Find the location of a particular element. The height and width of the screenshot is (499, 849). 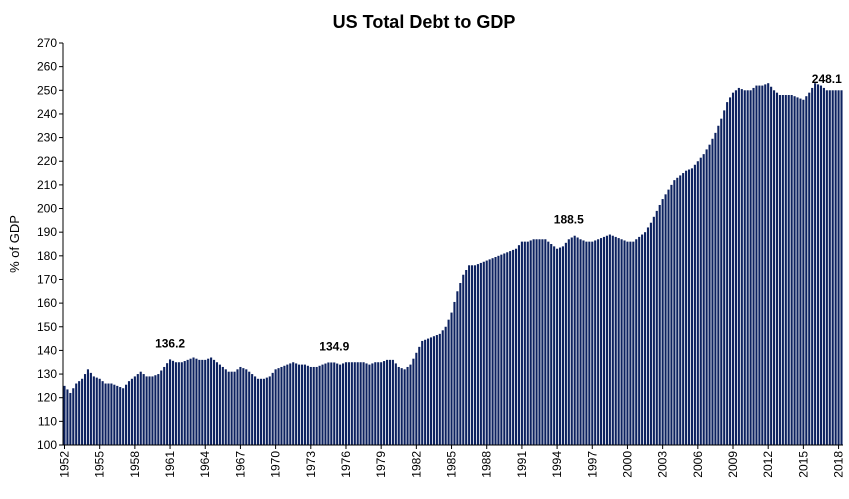

y-tick-label: 100 is located at coordinates (47, 445).